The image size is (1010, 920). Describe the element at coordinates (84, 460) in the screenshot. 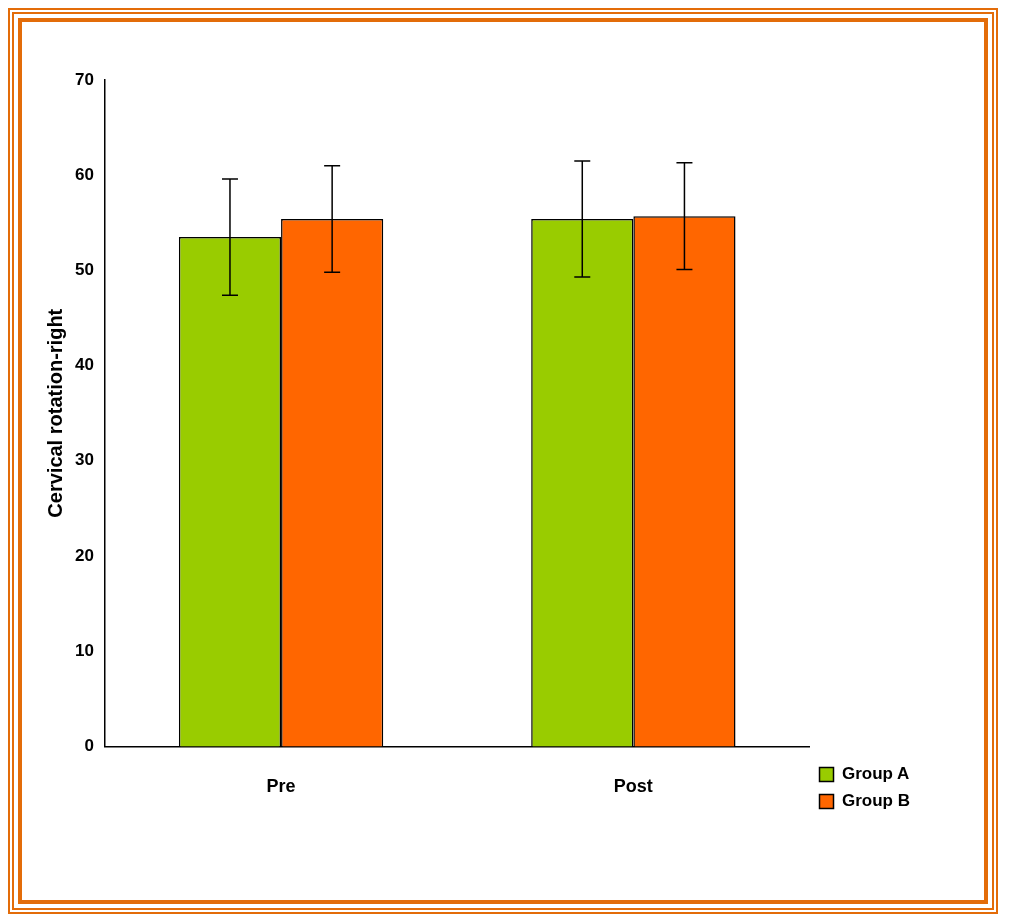

I see `y-tick-label: 30` at that location.